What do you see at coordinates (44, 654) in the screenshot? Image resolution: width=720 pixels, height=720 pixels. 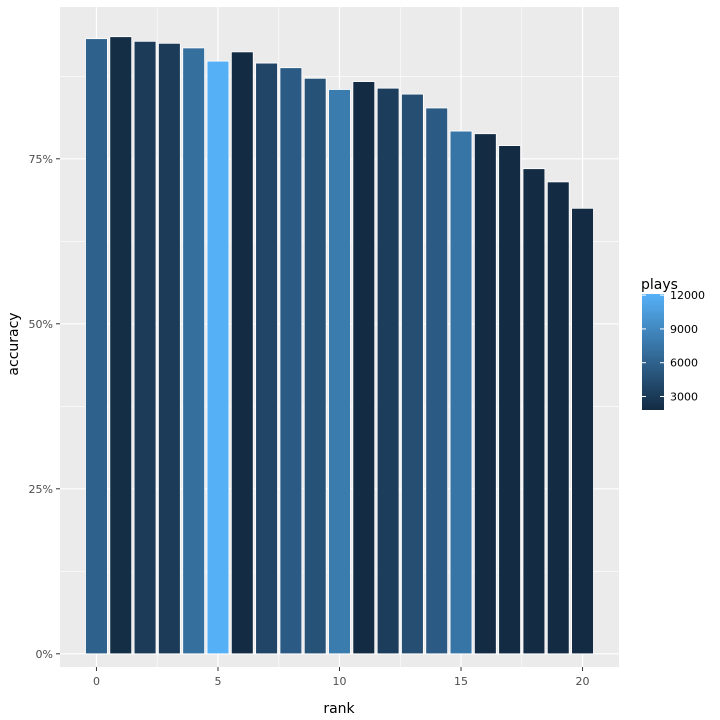 I see `y-tick-label: 0%` at bounding box center [44, 654].